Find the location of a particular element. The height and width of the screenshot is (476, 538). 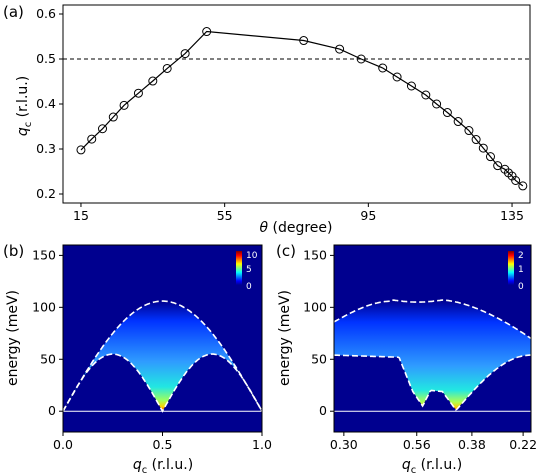

y-tick-label-a: 0.5 is located at coordinates (46, 58).